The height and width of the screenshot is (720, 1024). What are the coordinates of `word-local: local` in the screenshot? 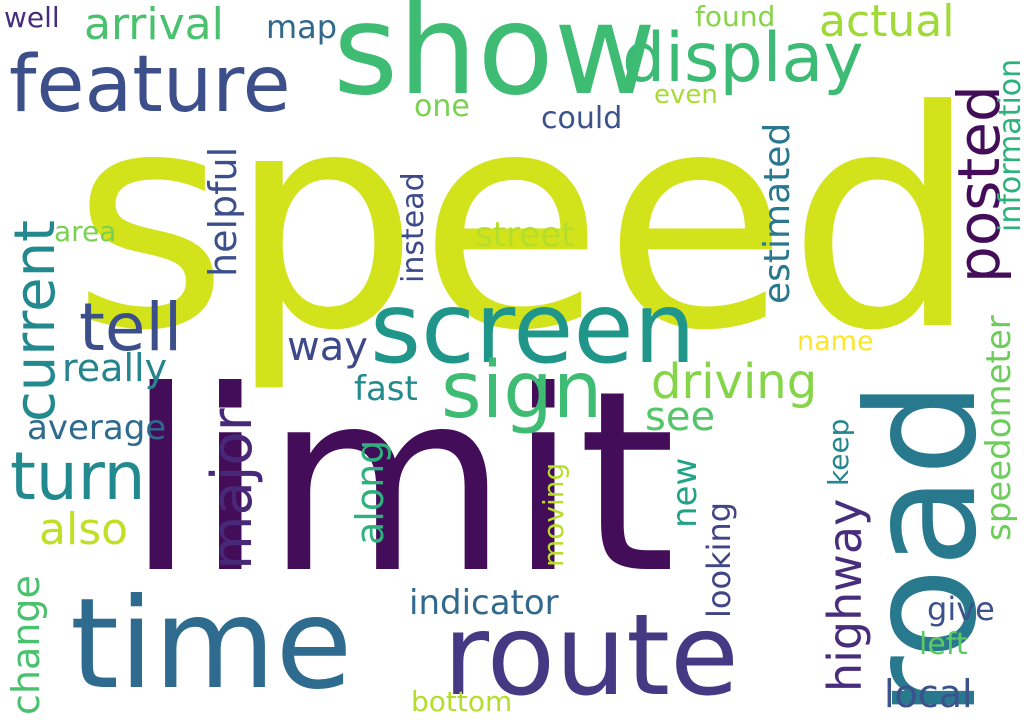 It's located at (928, 694).